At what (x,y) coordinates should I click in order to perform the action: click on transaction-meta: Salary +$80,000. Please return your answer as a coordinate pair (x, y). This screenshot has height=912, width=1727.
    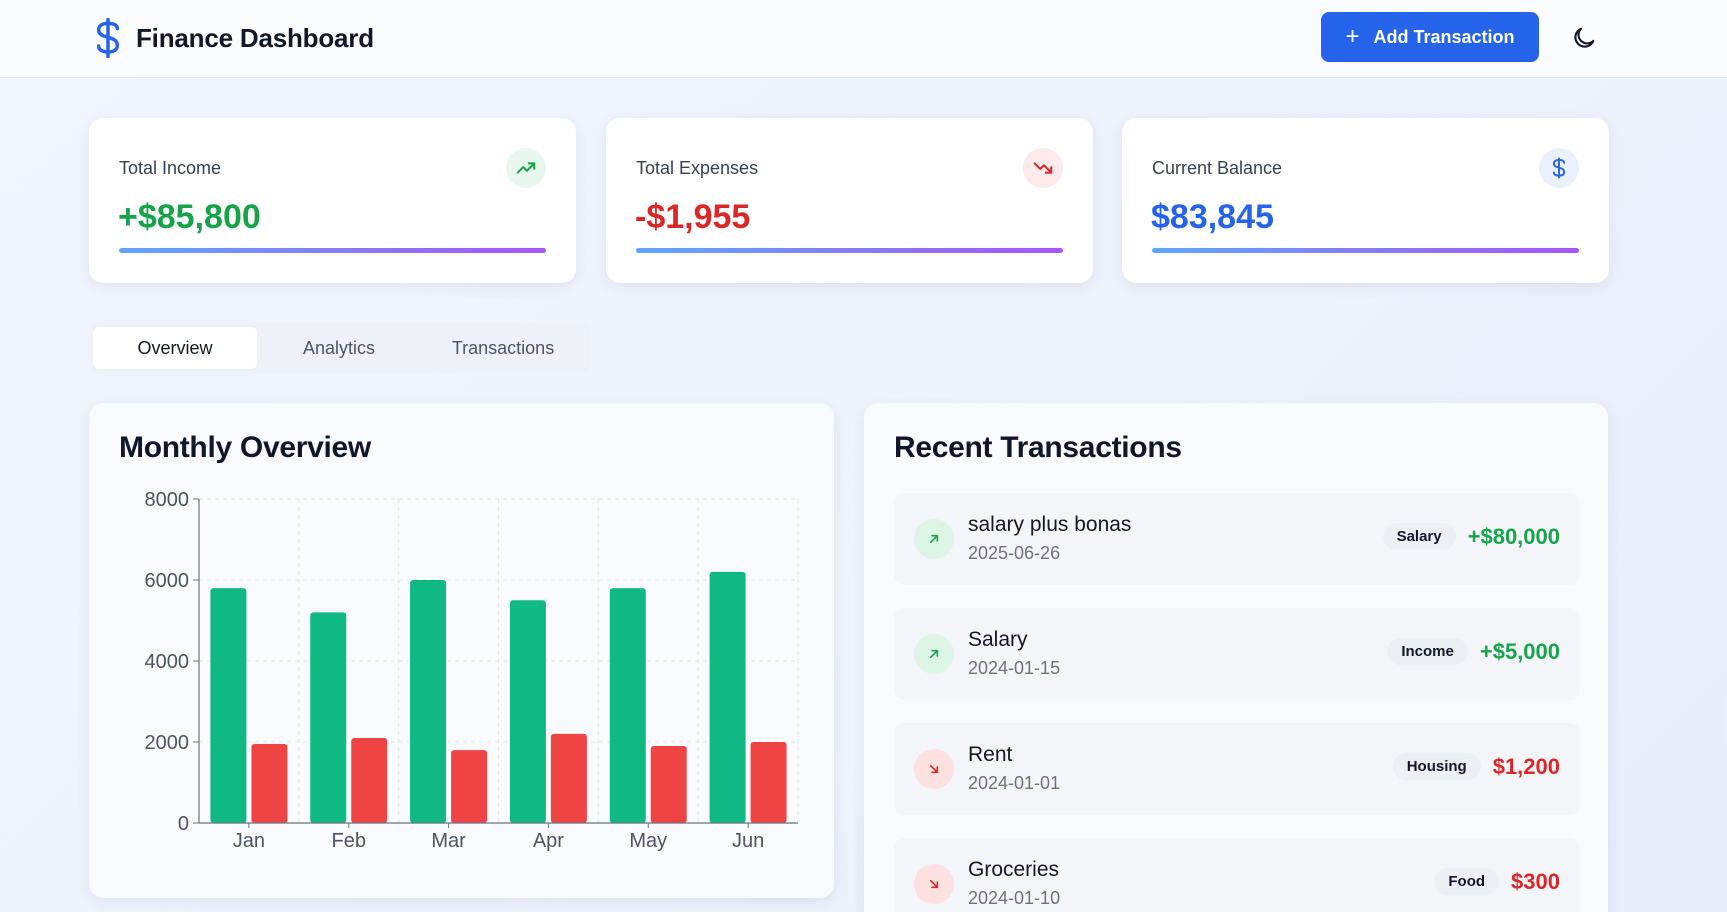
    Looking at the image, I should click on (1471, 536).